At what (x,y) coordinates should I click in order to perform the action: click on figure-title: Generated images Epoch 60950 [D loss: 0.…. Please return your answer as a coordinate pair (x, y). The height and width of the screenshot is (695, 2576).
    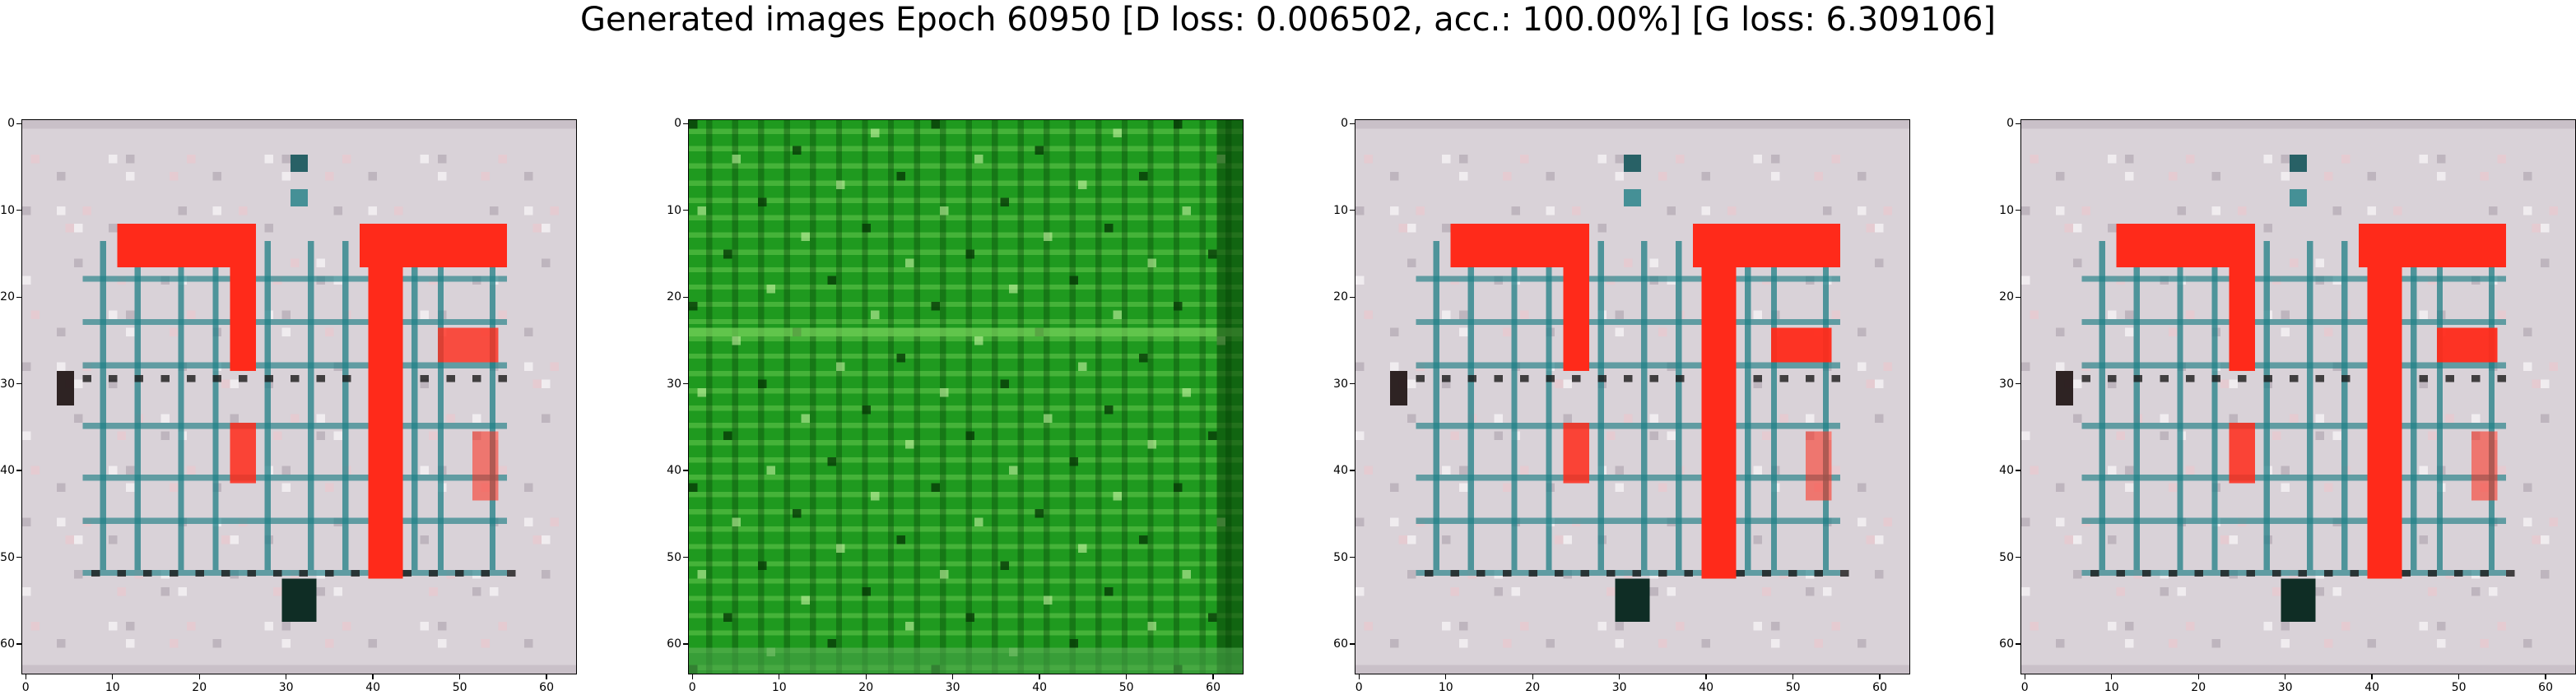
    Looking at the image, I should click on (1288, 20).